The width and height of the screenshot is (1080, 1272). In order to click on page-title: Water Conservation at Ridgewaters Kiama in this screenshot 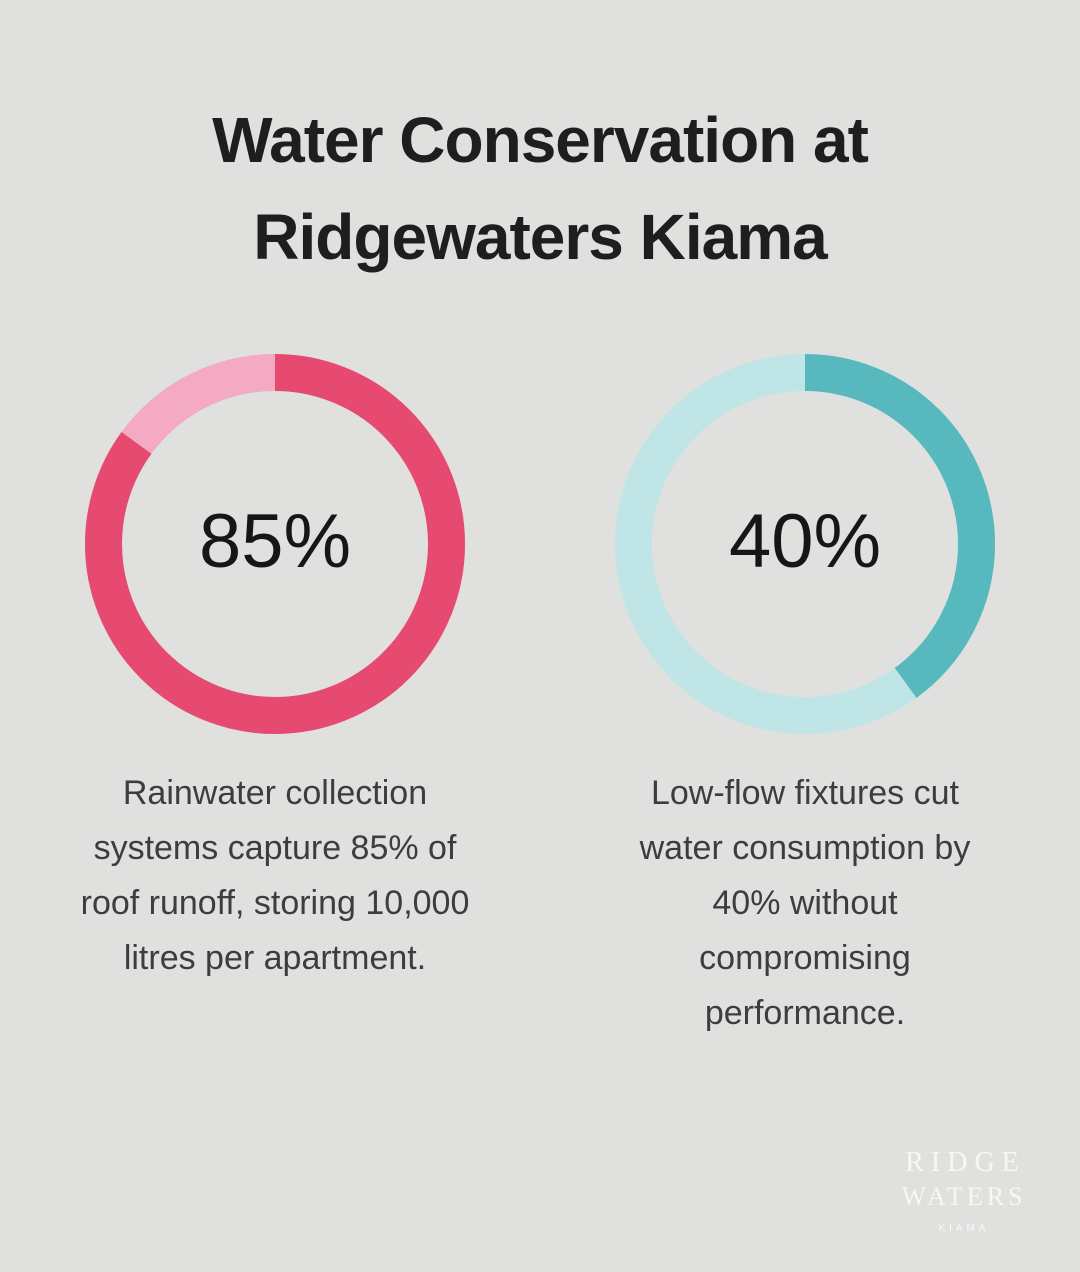, I will do `click(540, 188)`.